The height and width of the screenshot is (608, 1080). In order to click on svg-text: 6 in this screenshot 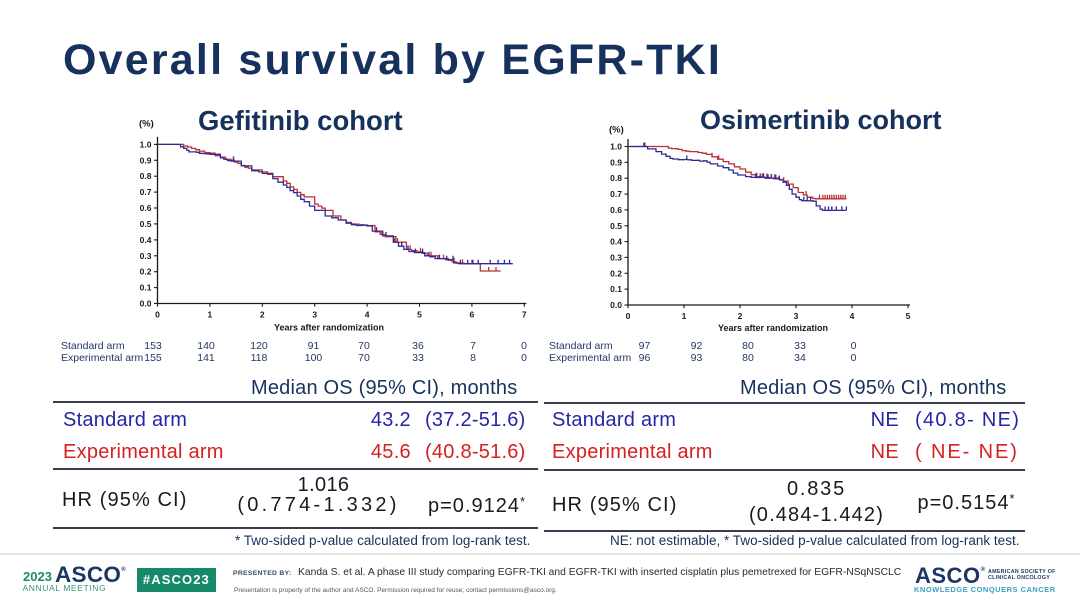, I will do `click(472, 315)`.